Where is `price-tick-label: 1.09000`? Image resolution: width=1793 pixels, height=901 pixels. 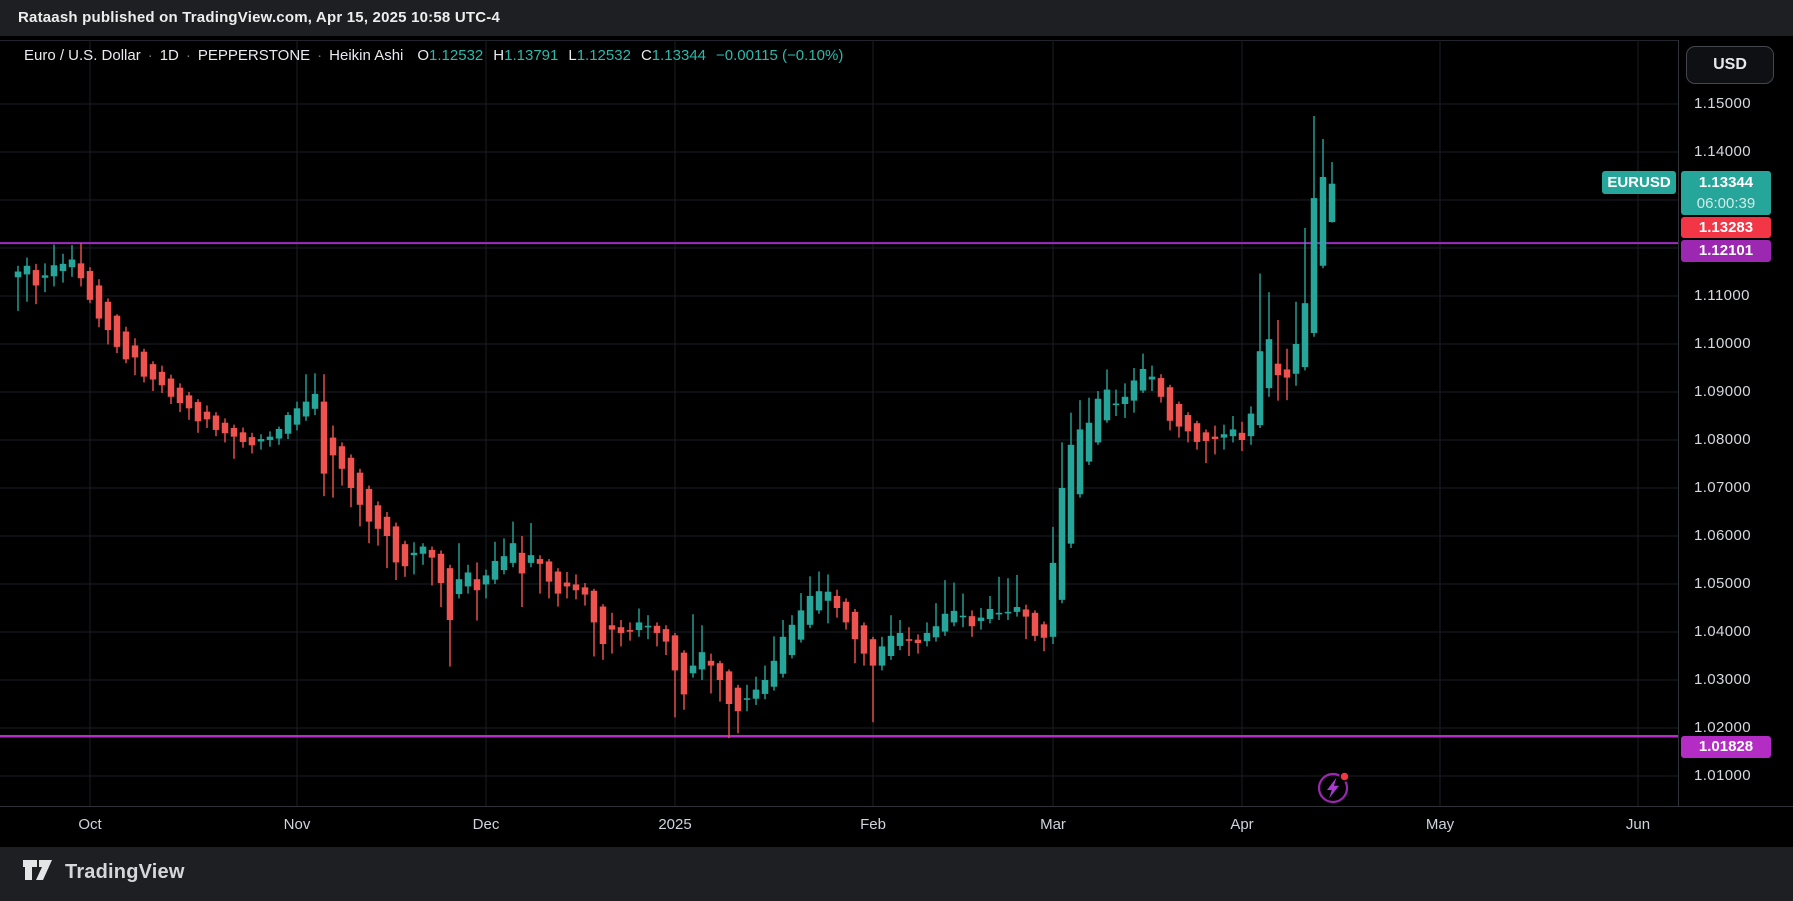
price-tick-label: 1.09000 is located at coordinates (1723, 391).